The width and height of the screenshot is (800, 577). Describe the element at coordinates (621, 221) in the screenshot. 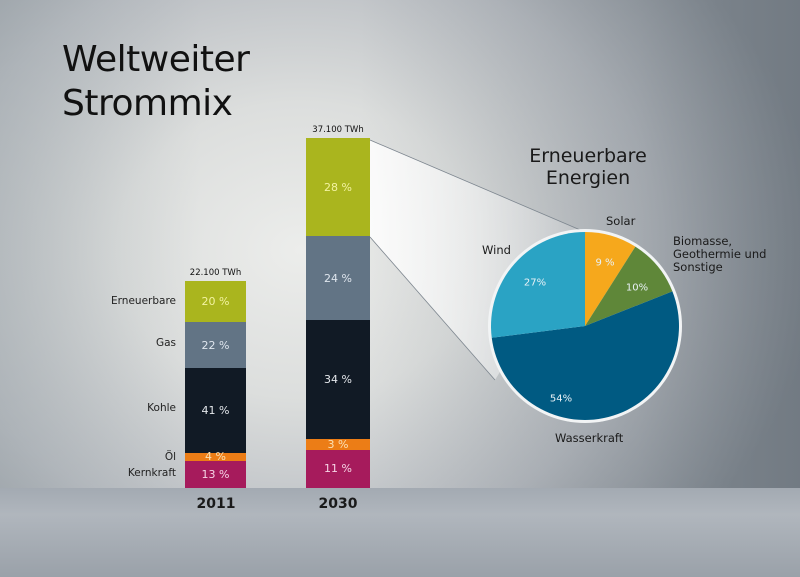

I see `pie-label-solar: Solar` at that location.